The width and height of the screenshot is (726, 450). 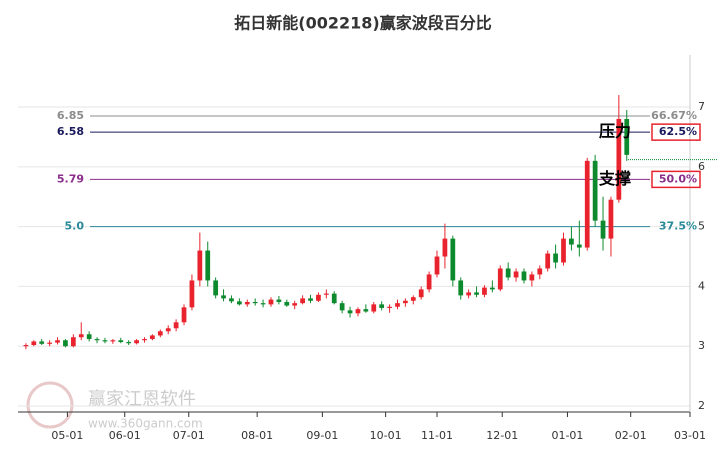 I want to click on annotation: 压力, so click(x=615, y=131).